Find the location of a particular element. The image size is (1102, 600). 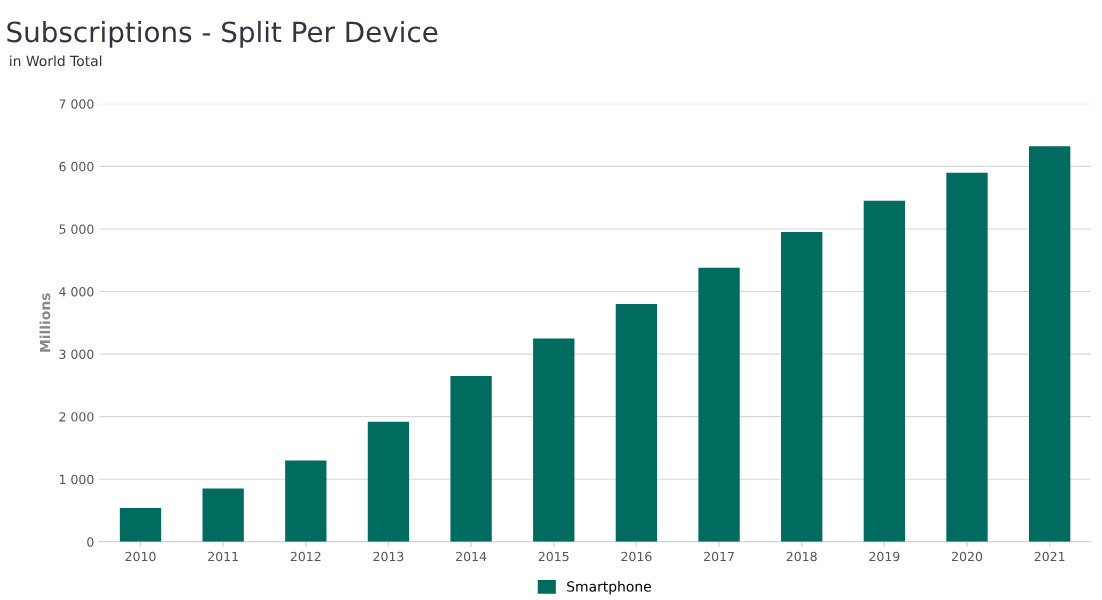

y-tick-label: 7 000 is located at coordinates (76, 104).